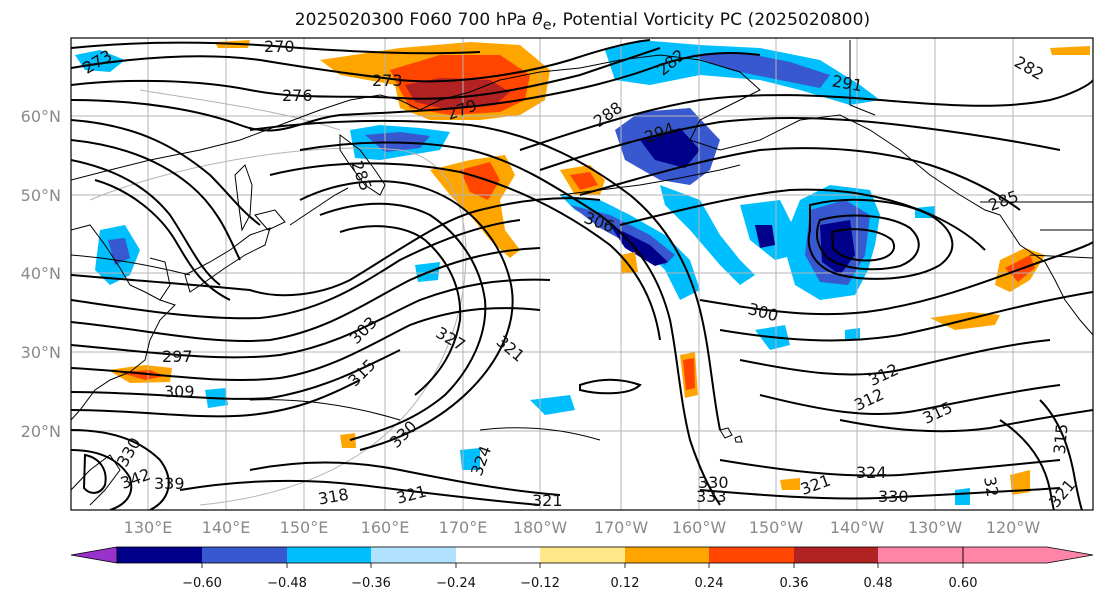 Image resolution: width=1105 pixels, height=603 pixels. Describe the element at coordinates (385, 527) in the screenshot. I see `longitude-label: 160°E` at that location.